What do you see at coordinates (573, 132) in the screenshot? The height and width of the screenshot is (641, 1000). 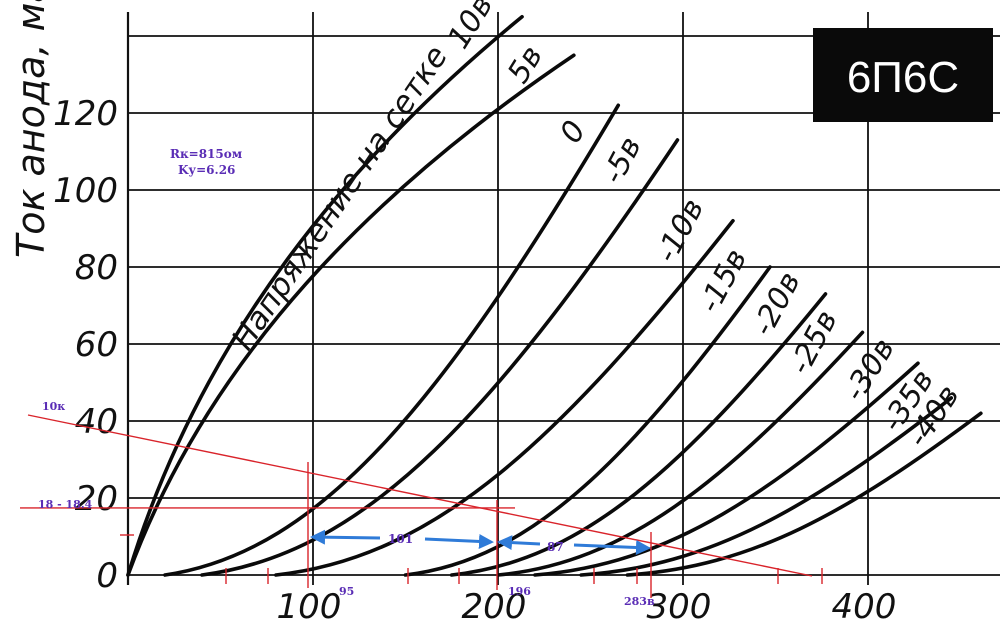 I see `curve-label-0: 0` at bounding box center [573, 132].